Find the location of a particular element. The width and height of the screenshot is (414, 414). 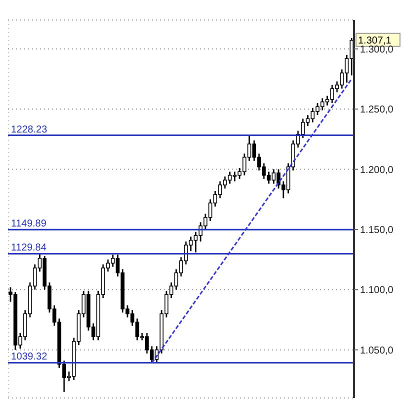

ref-line-label: 1129.84 is located at coordinates (29, 248).